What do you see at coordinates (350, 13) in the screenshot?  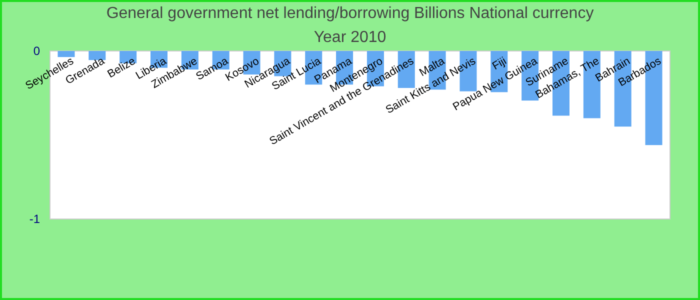 I see `chart-title: General government net lending/borrowing Billions National currency` at bounding box center [350, 13].